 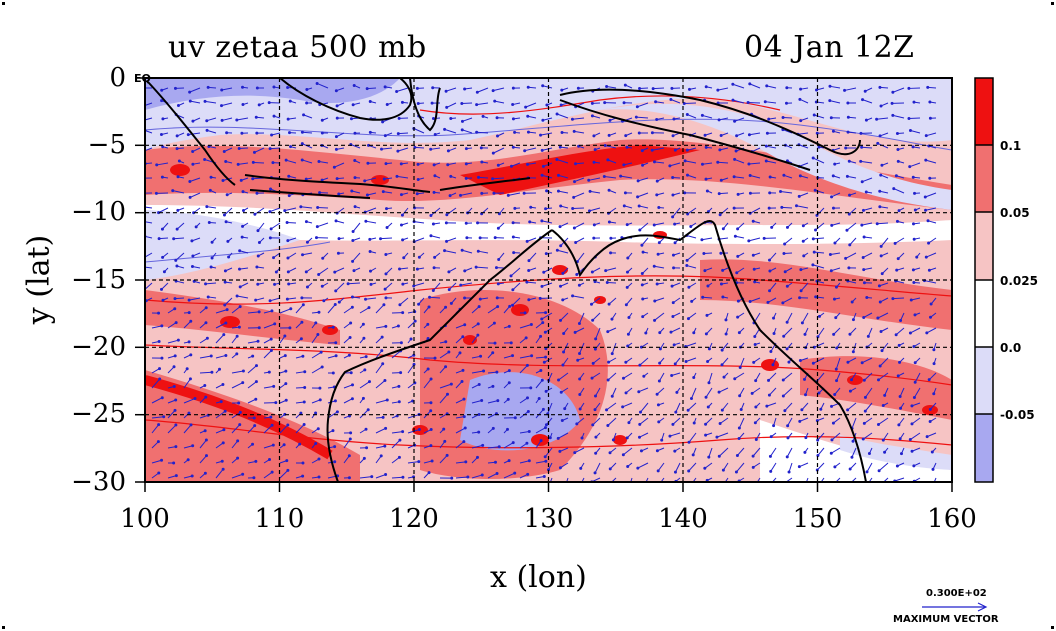 I want to click on corner-mark, so click(x=1052, y=3).